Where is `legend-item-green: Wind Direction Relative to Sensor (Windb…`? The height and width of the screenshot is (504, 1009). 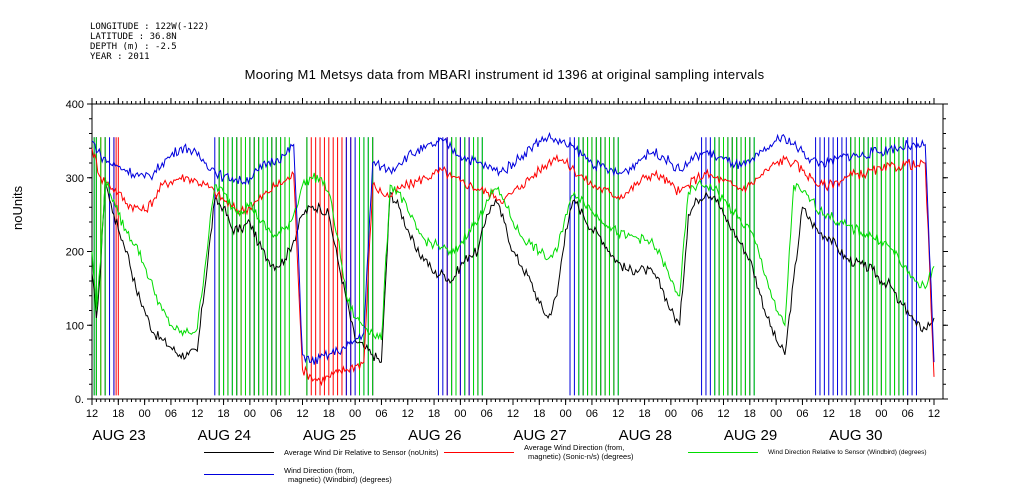 legend-item-green: Wind Direction Relative to Sensor (Windb… is located at coordinates (847, 452).